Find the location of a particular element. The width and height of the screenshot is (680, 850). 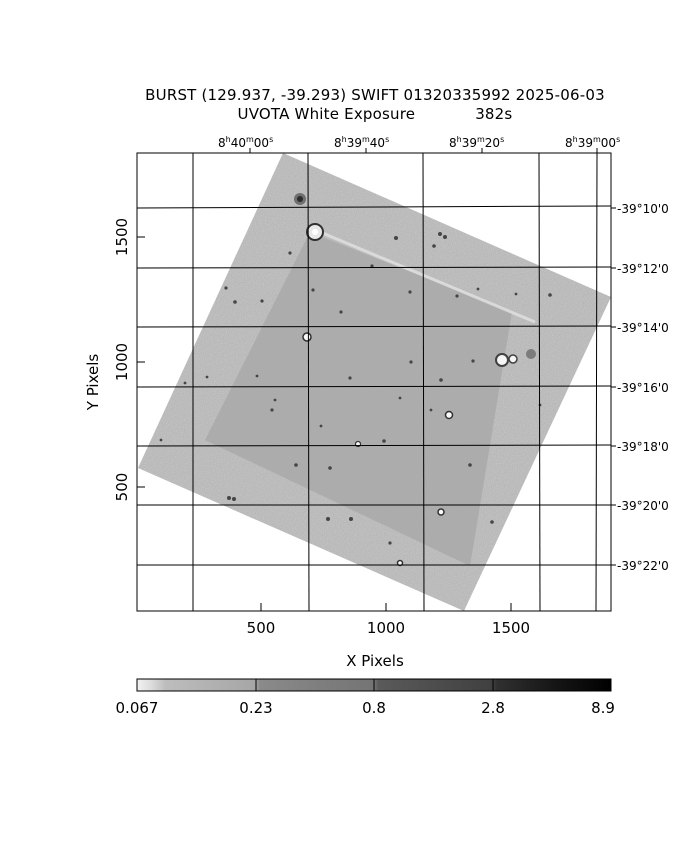

dec-label: -39°12'0 is located at coordinates (643, 269).